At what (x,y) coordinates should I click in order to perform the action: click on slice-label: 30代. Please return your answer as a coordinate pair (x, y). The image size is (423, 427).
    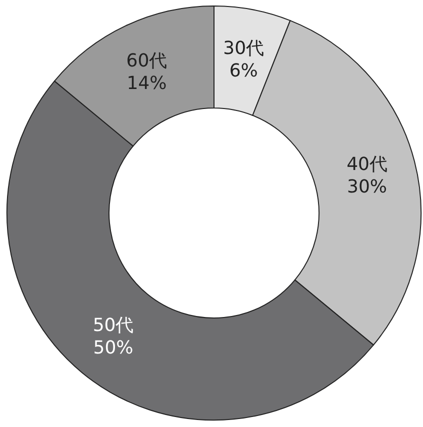
    Looking at the image, I should click on (243, 49).